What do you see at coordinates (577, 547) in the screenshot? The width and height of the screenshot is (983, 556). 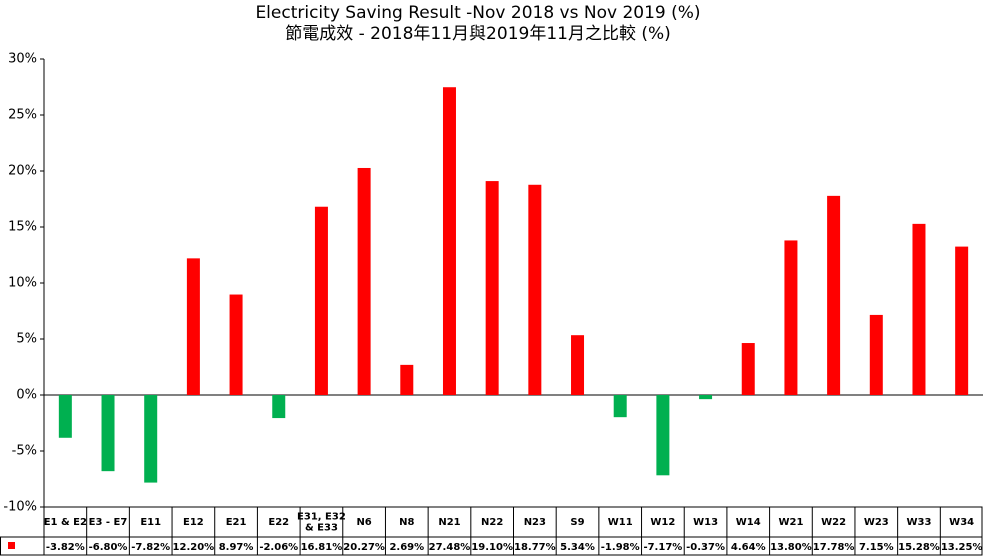 I see `value-label: 5.34%` at bounding box center [577, 547].